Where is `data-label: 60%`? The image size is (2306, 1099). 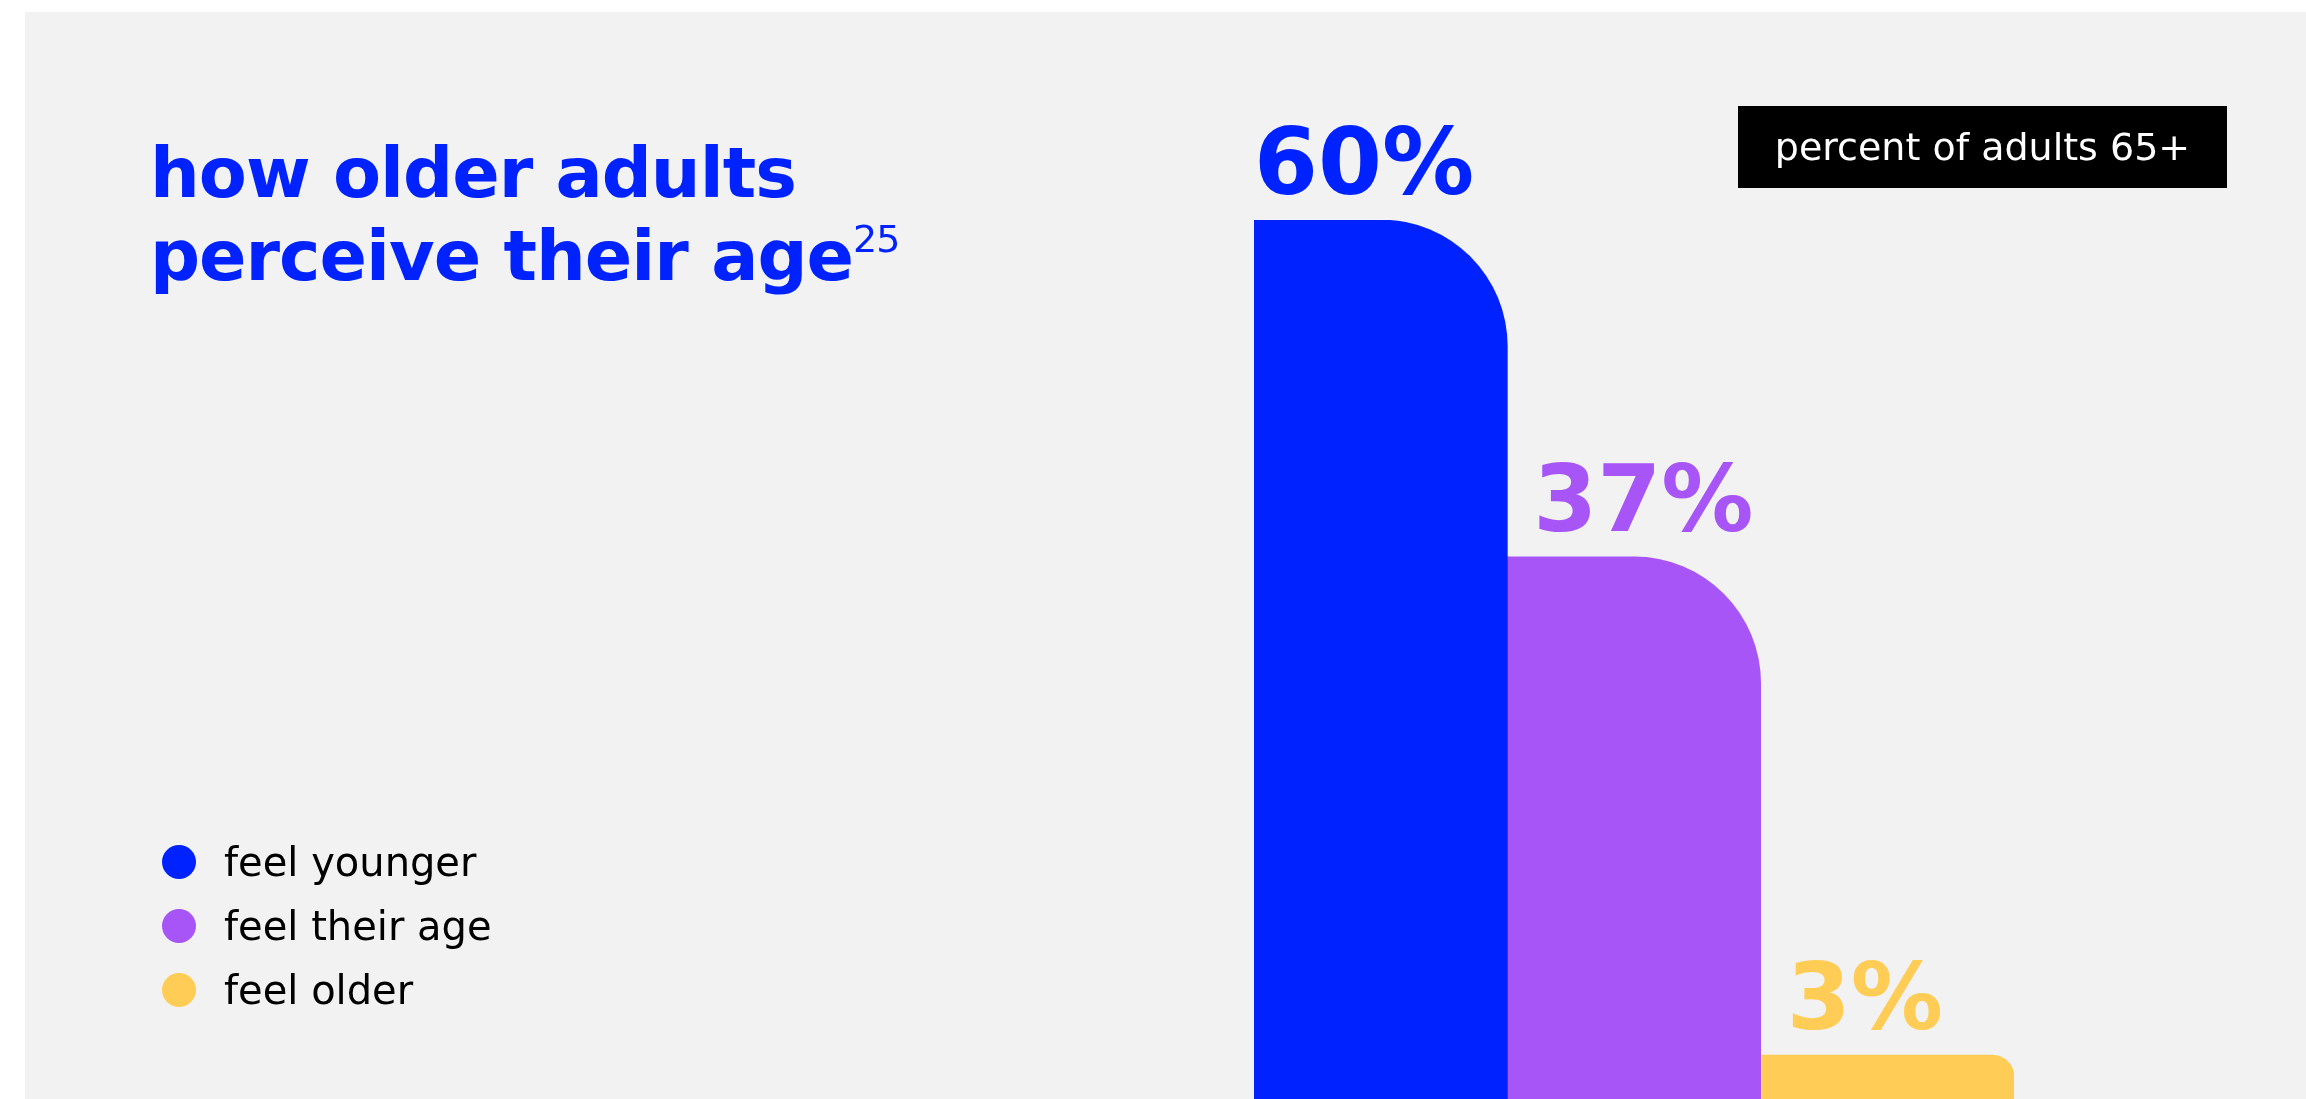 data-label: 60% is located at coordinates (1364, 162).